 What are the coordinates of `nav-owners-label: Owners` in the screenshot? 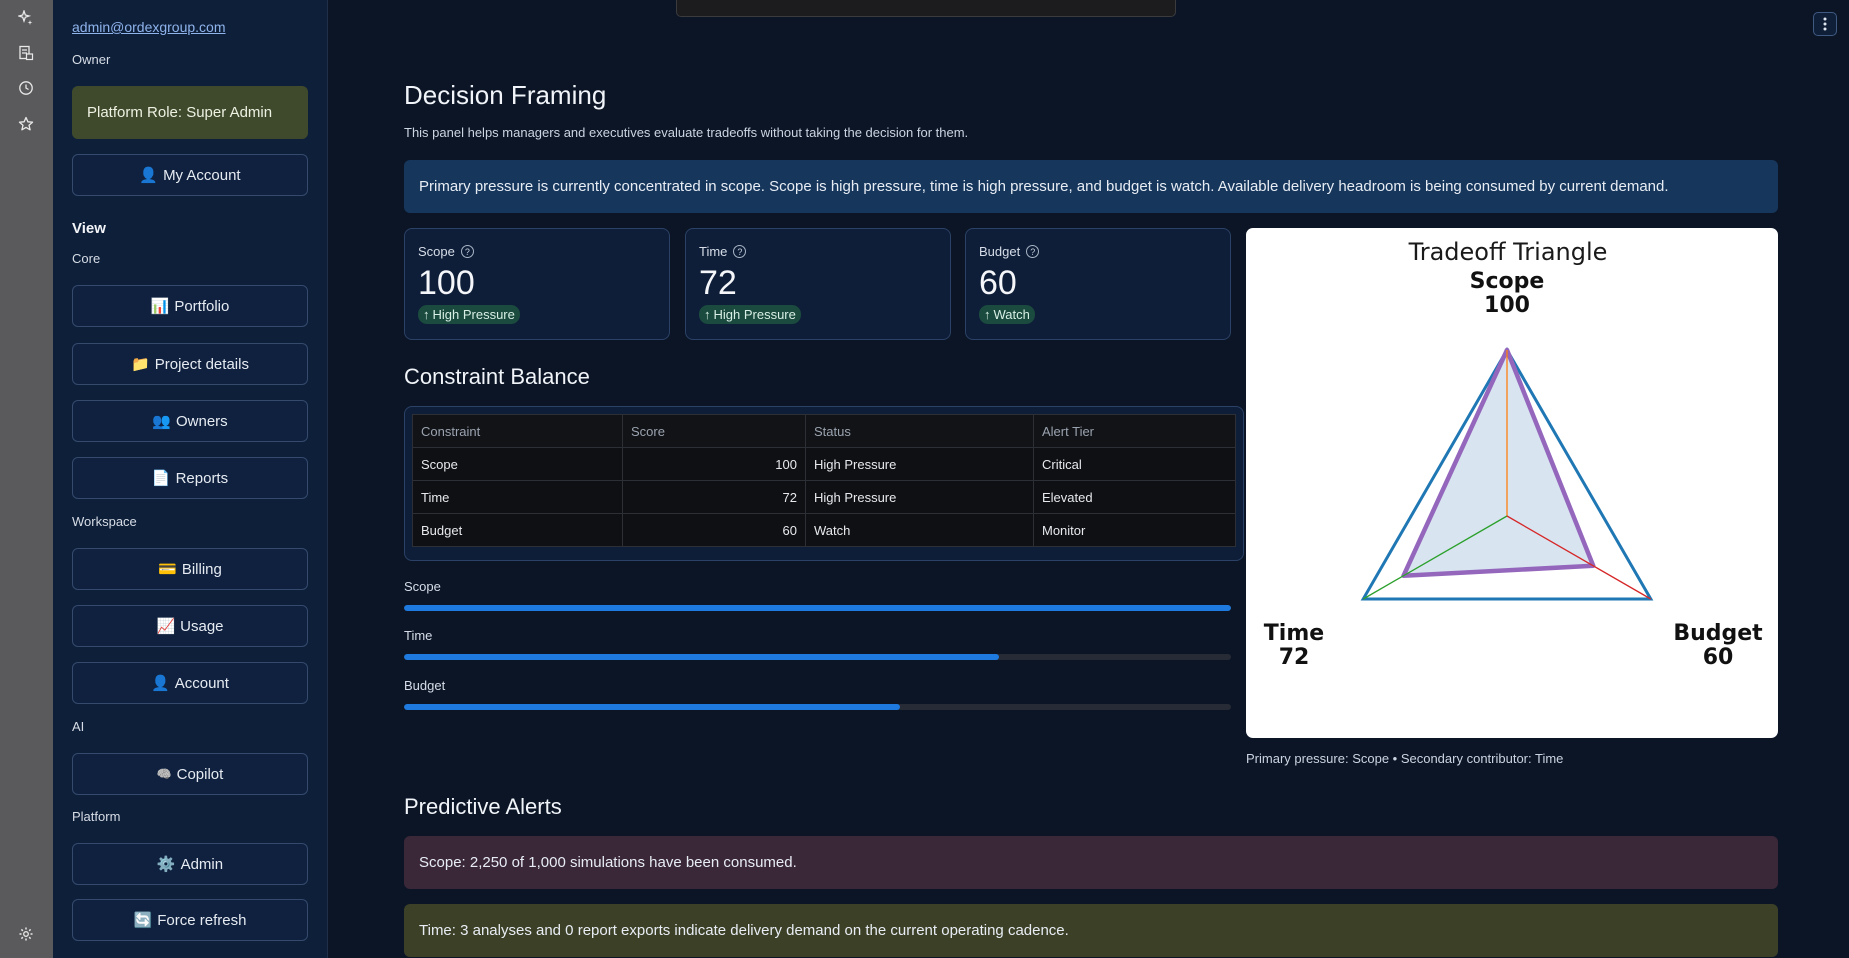 It's located at (202, 421).